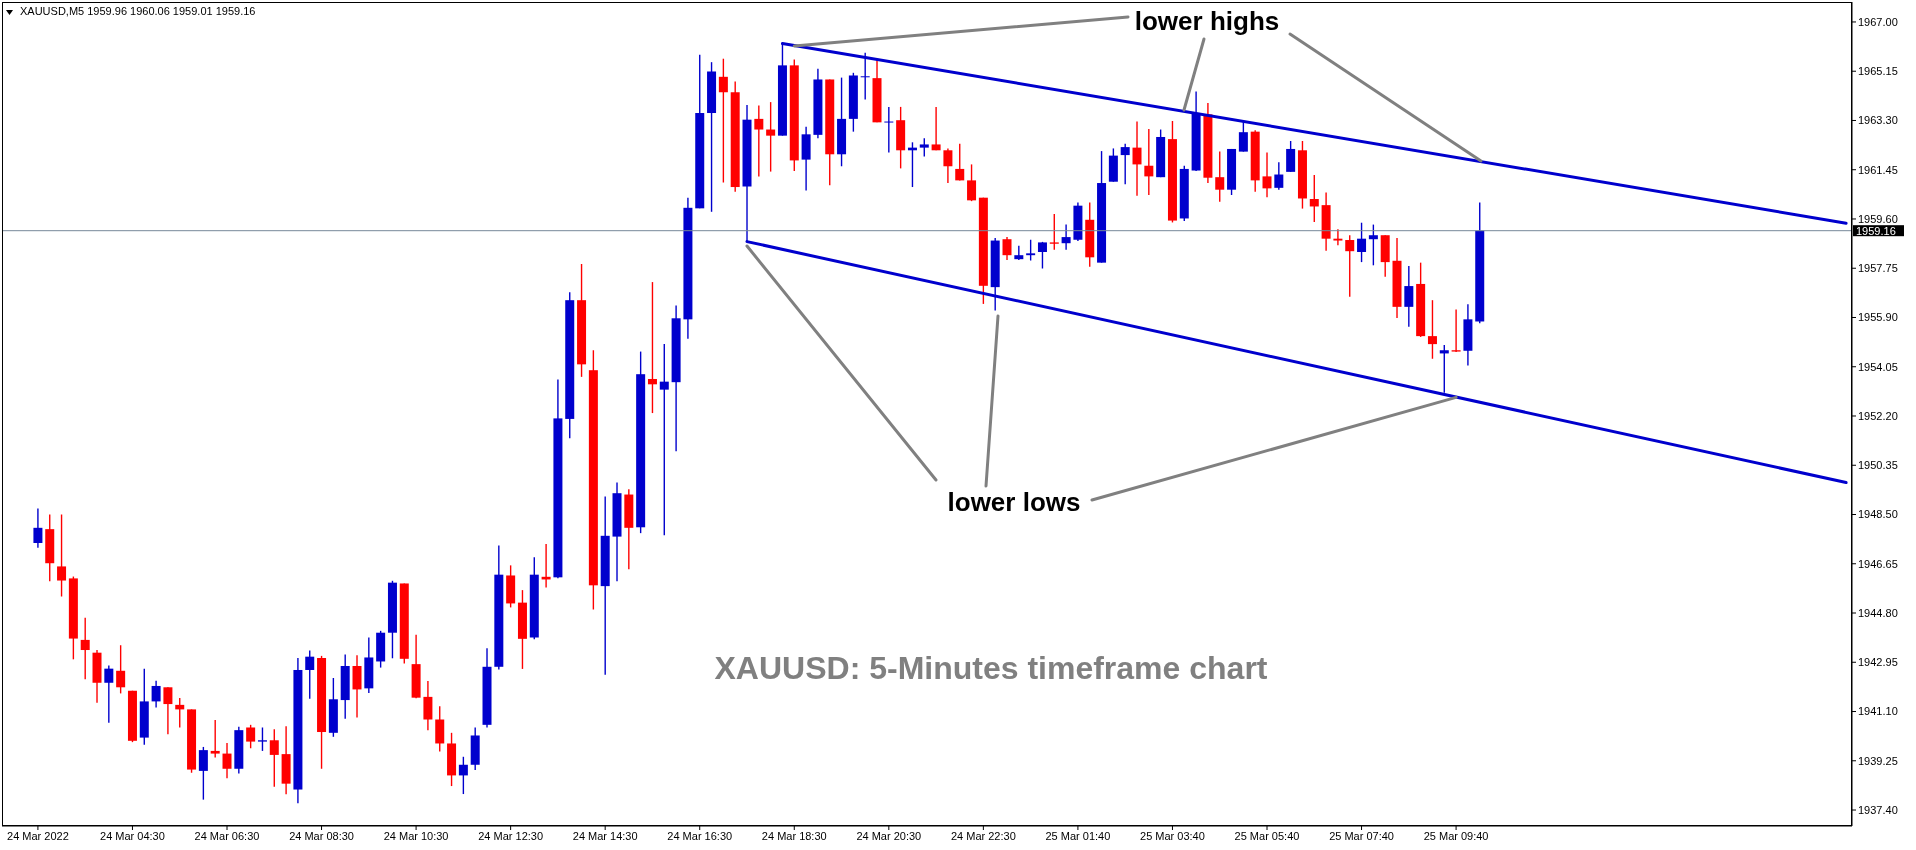 This screenshot has width=1916, height=850. Describe the element at coordinates (511, 835) in the screenshot. I see `x-tick-label: 24 Mar 12:30` at that location.